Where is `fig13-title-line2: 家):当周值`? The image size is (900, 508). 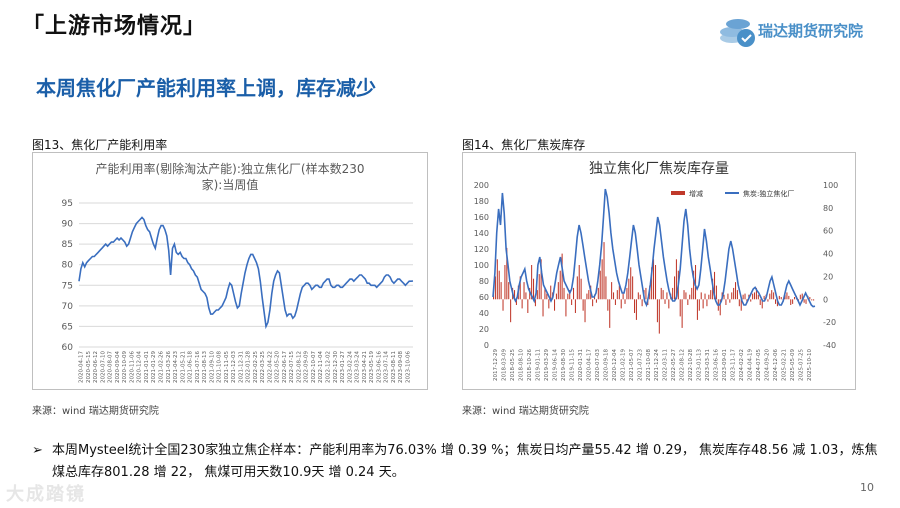 fig13-title-line2: 家):当周值 is located at coordinates (230, 184).